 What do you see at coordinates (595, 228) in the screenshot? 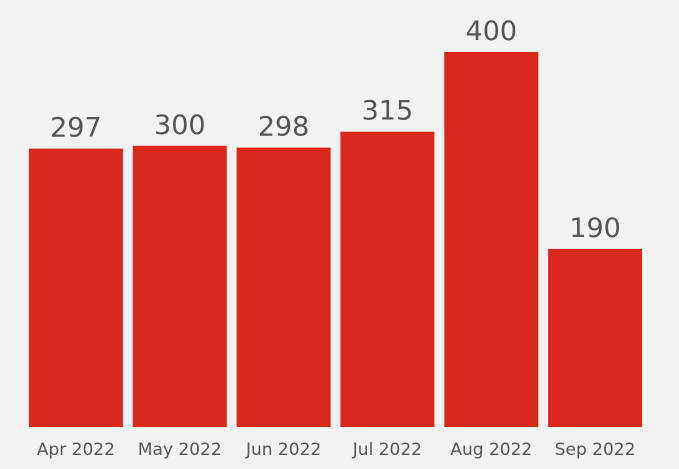
I see `data-label: 190` at bounding box center [595, 228].